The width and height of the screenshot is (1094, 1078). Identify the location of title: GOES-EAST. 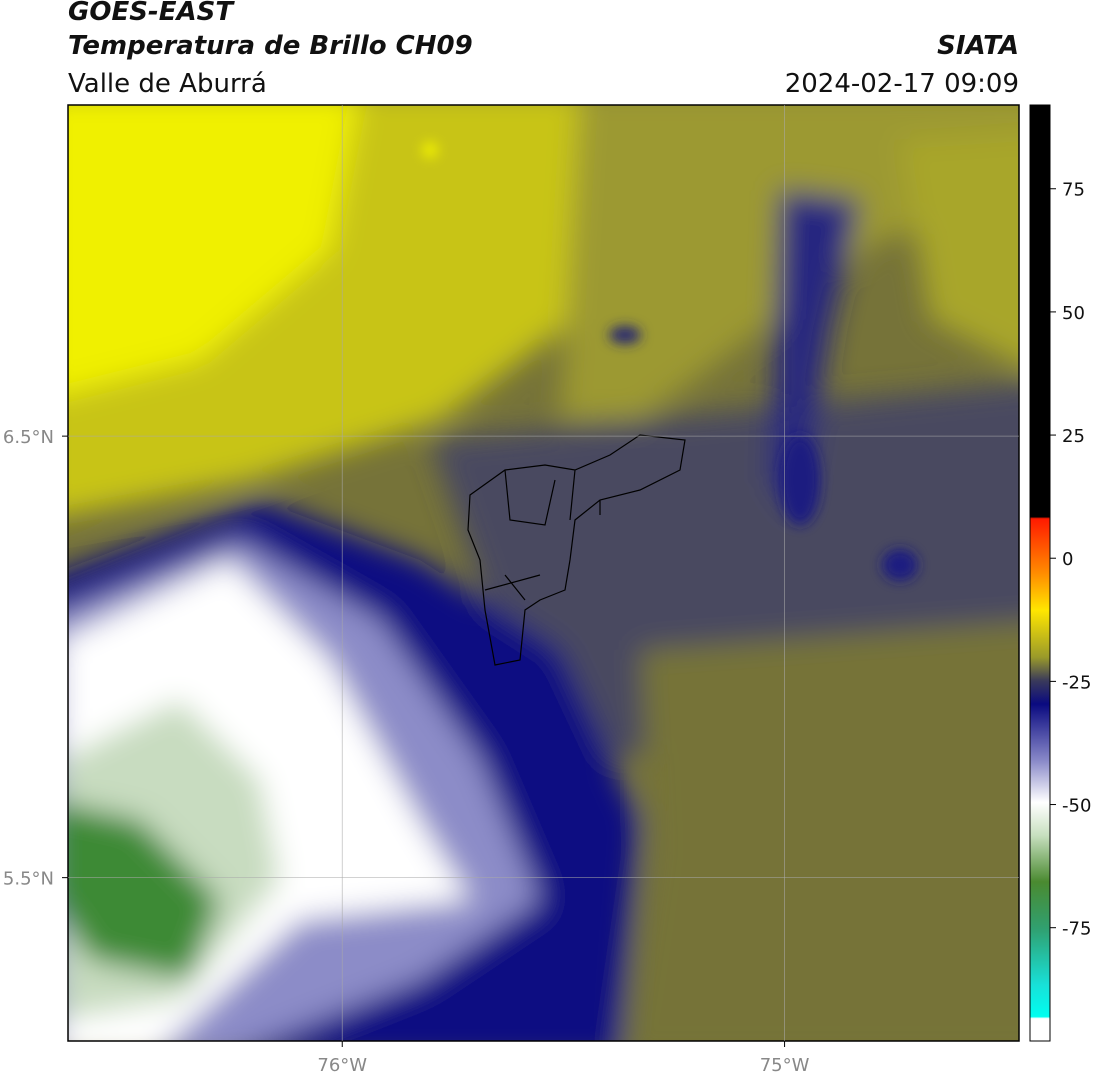
(151, 13).